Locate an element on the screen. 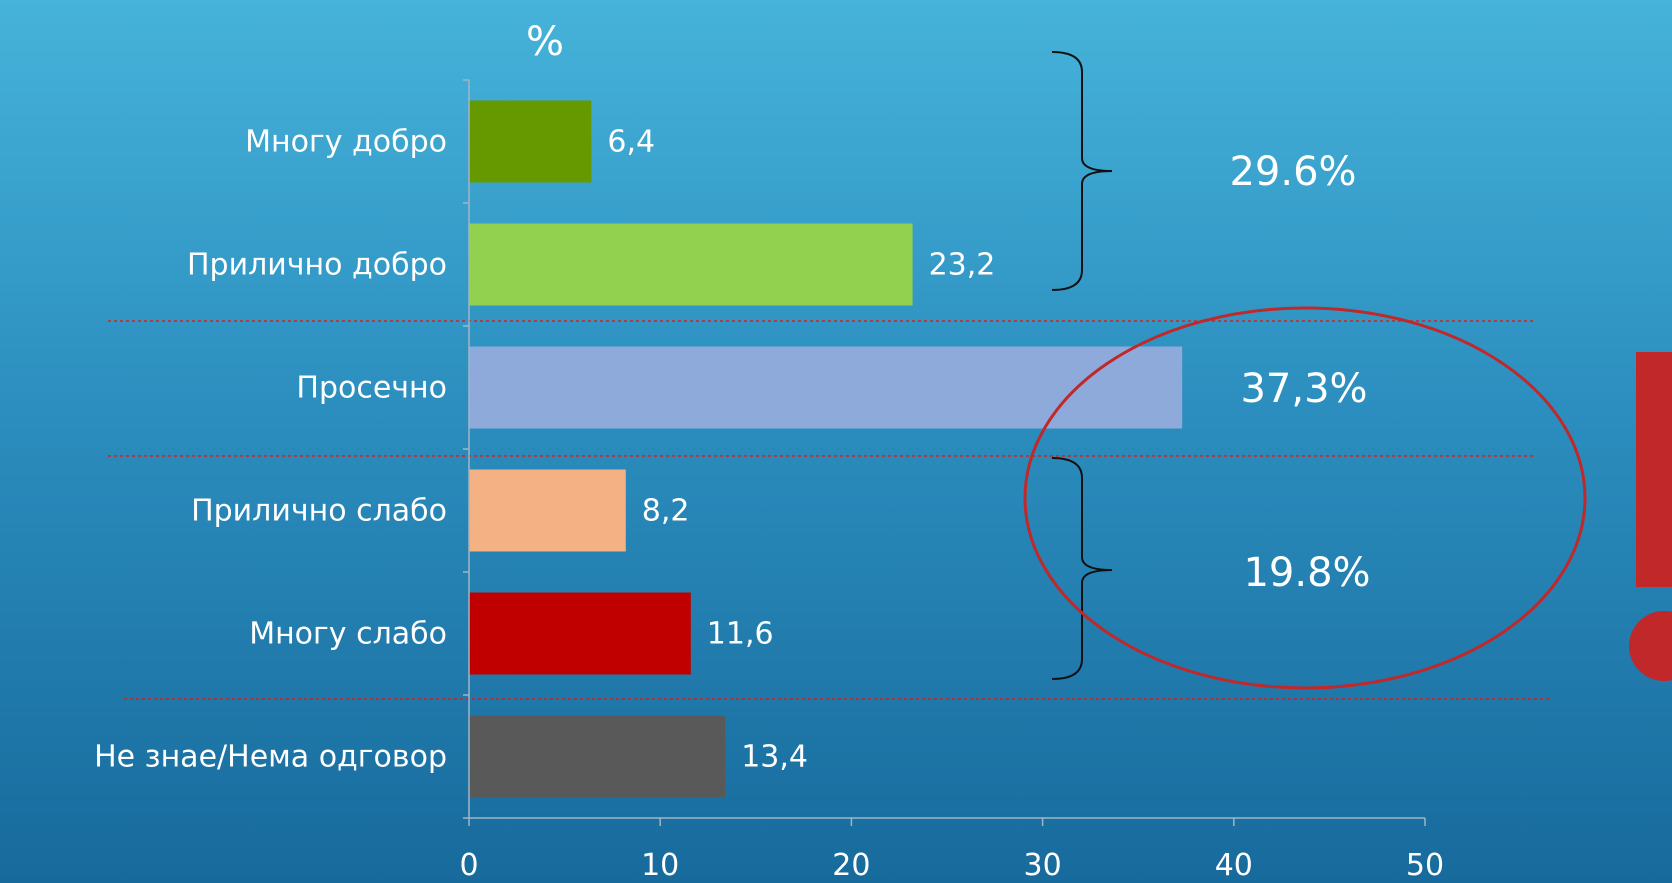 The width and height of the screenshot is (1672, 883). x-tick-label: 20 is located at coordinates (851, 865).